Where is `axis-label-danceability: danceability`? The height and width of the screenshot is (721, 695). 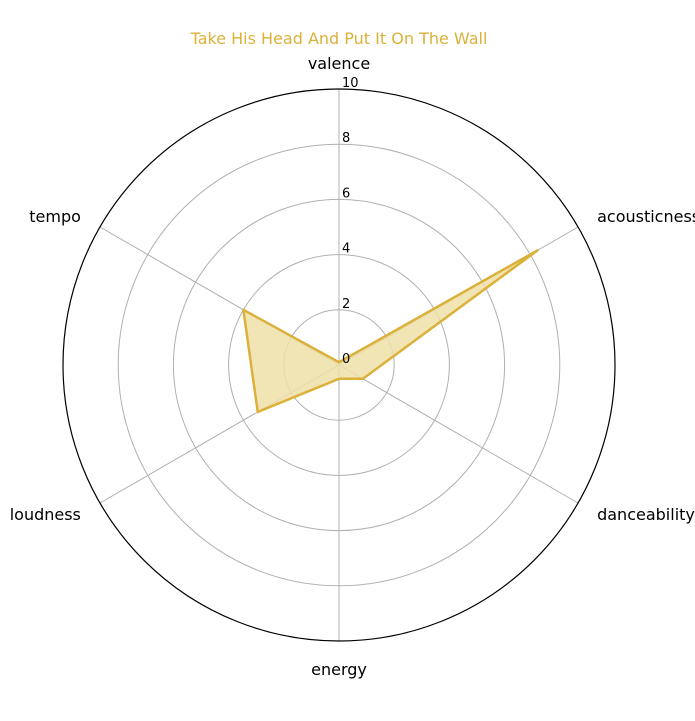 axis-label-danceability: danceability is located at coordinates (646, 514).